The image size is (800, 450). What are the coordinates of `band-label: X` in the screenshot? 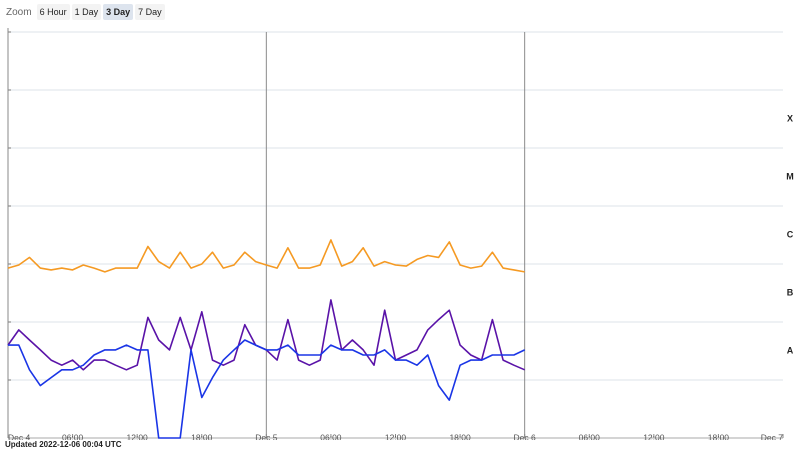 It's located at (790, 118).